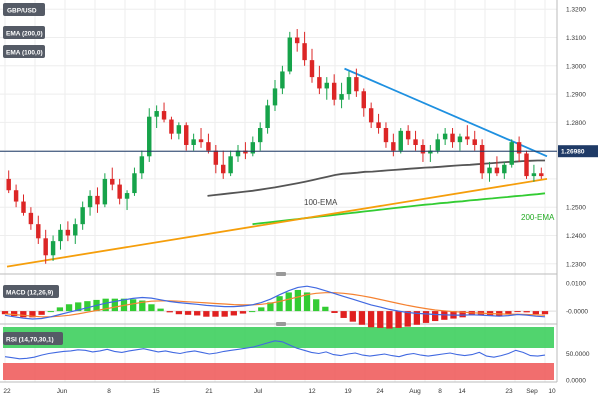 This screenshot has width=600, height=400. Describe the element at coordinates (31, 291) in the screenshot. I see `macd-badge: MACD (12,26,9)` at that location.